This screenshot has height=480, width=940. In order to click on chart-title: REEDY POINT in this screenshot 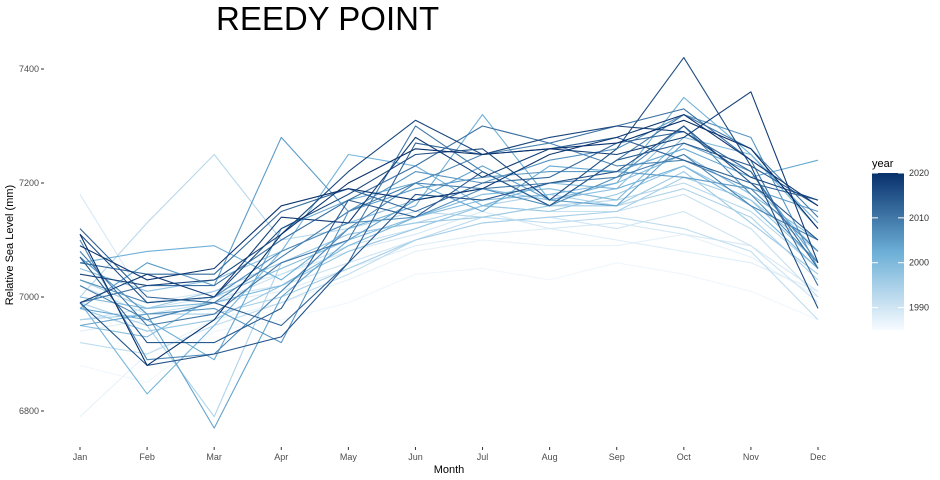, I will do `click(327, 18)`.